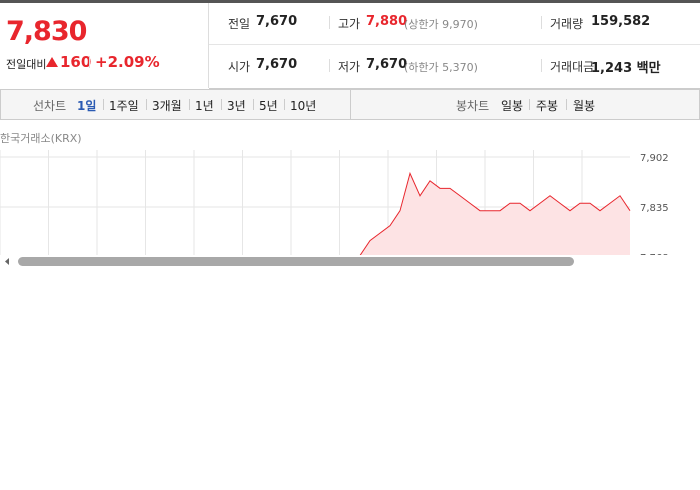 The image size is (700, 490). What do you see at coordinates (441, 67) in the screenshot?
I see `stat-note: (하한가 5,370)` at bounding box center [441, 67].